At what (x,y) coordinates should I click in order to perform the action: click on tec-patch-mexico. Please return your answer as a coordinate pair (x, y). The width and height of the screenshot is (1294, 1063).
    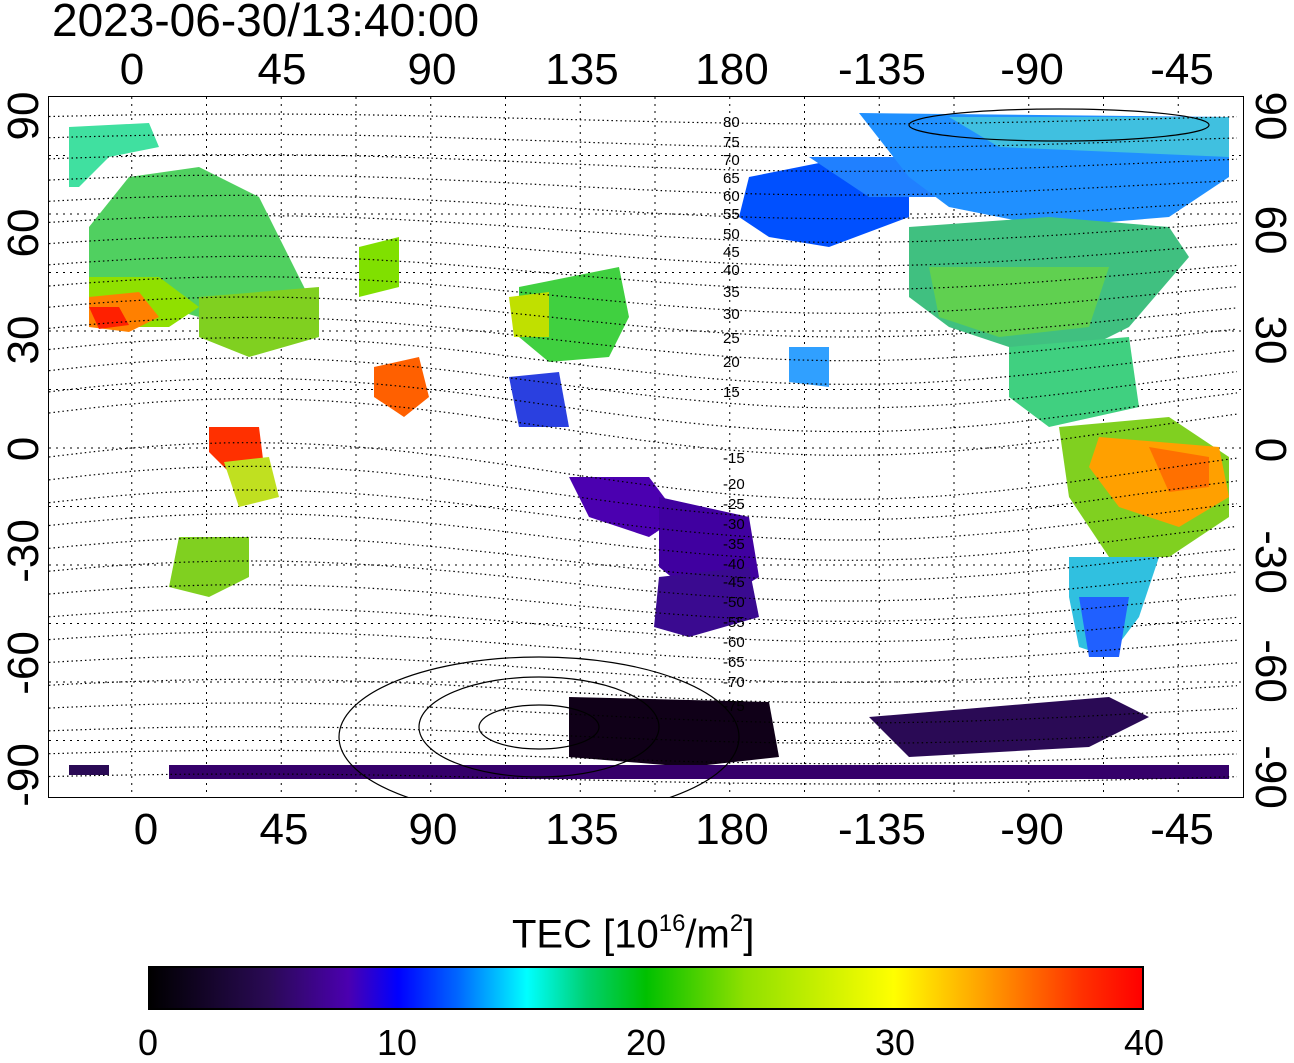
    Looking at the image, I should click on (1074, 382).